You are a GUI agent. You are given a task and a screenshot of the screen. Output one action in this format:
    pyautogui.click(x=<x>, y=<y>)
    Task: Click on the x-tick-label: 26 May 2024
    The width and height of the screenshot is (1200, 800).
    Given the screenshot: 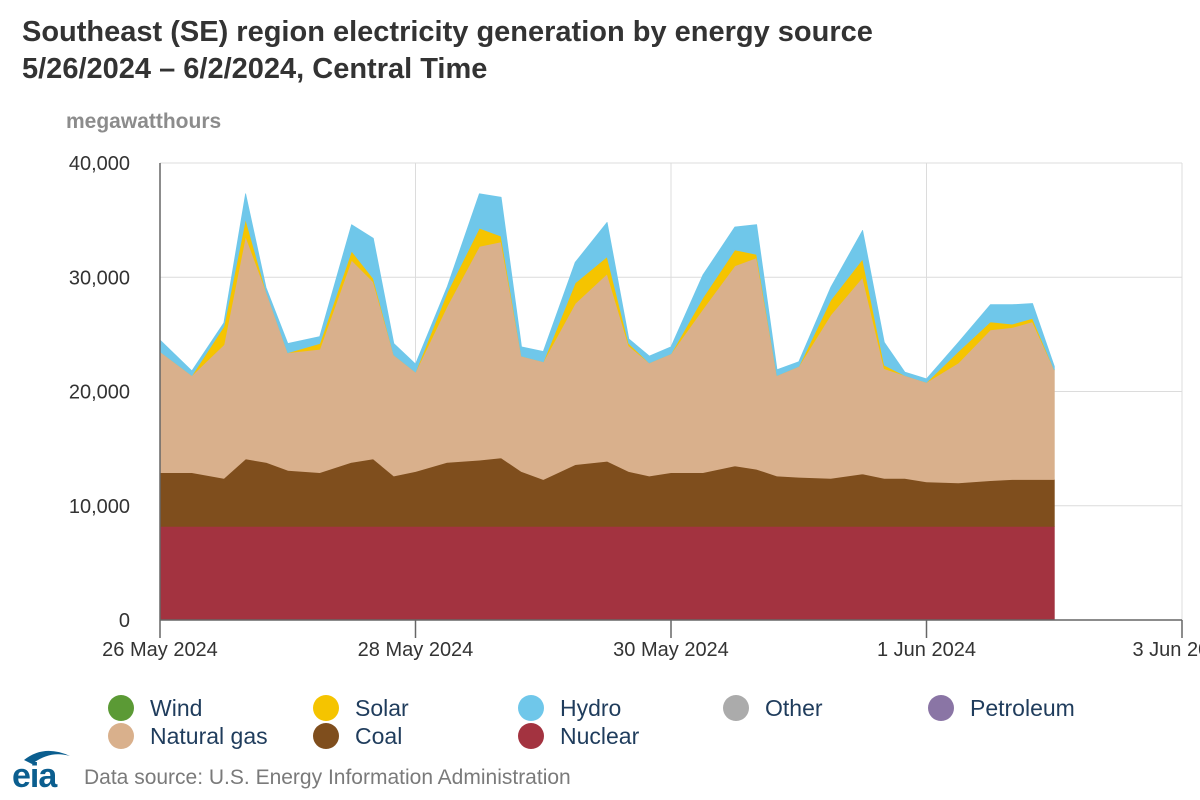 What is the action you would take?
    pyautogui.click(x=160, y=650)
    